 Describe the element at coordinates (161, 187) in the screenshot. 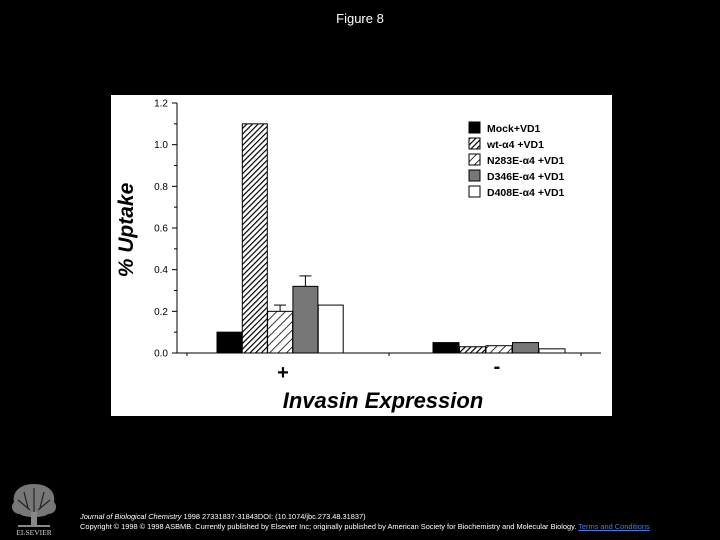

I see `y-tick-label: 0.8` at that location.